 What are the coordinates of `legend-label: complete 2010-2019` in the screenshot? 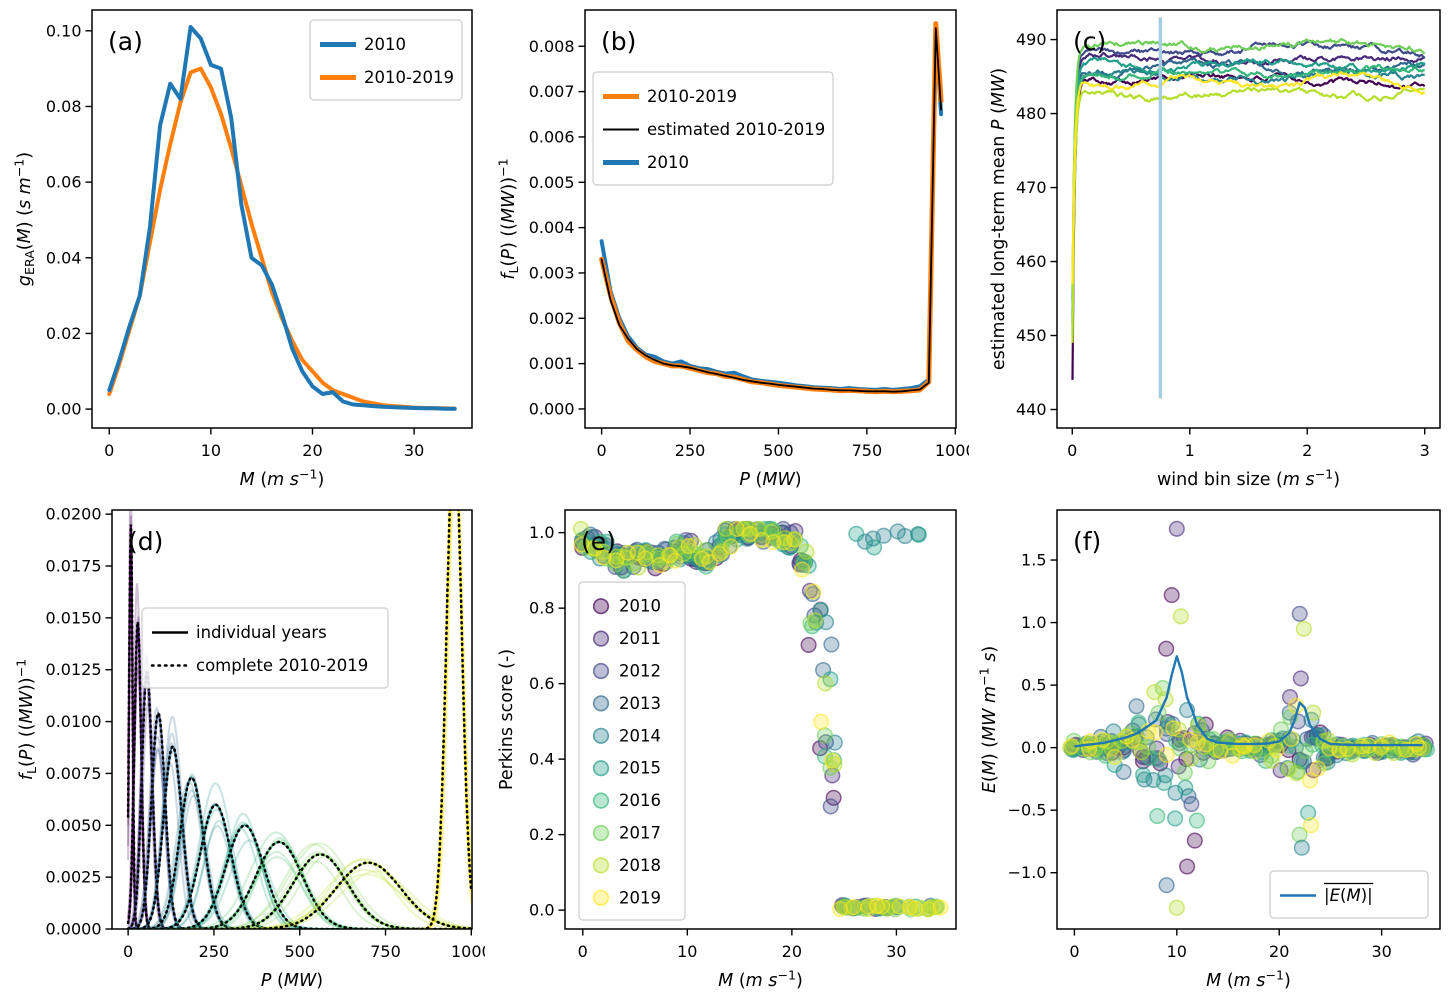 It's located at (282, 665).